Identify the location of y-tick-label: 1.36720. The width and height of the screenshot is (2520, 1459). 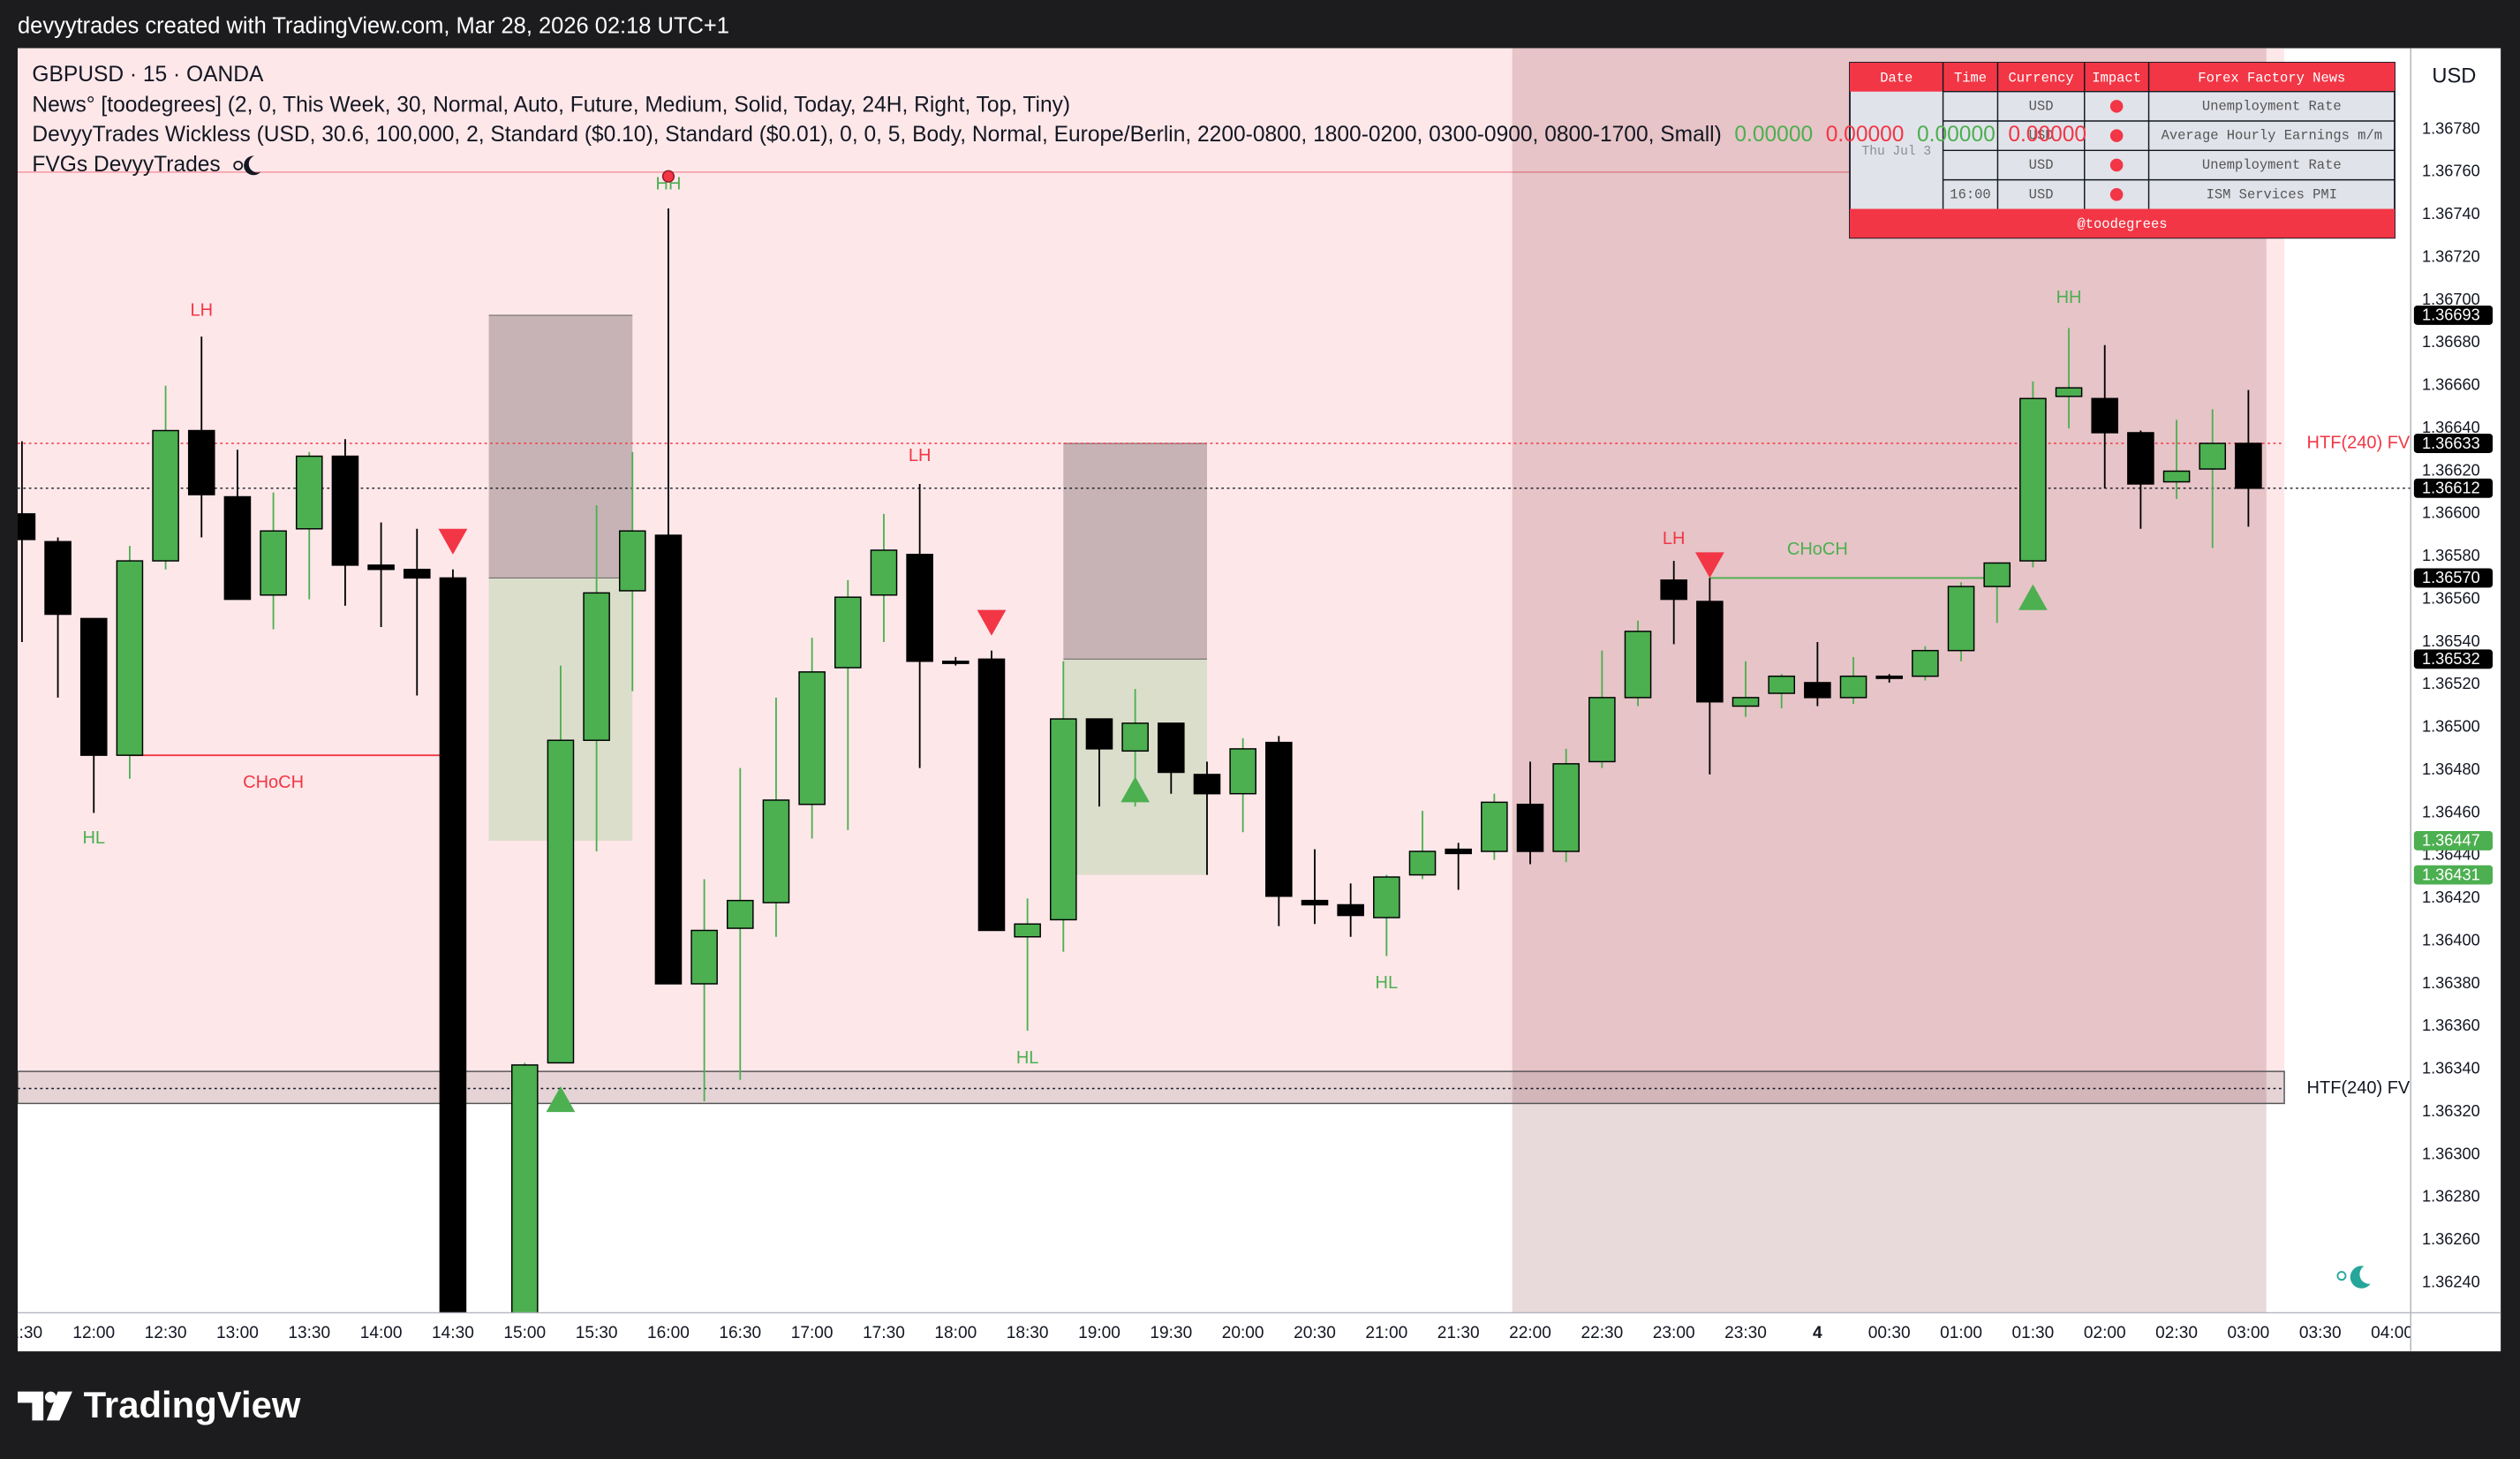
(2451, 256).